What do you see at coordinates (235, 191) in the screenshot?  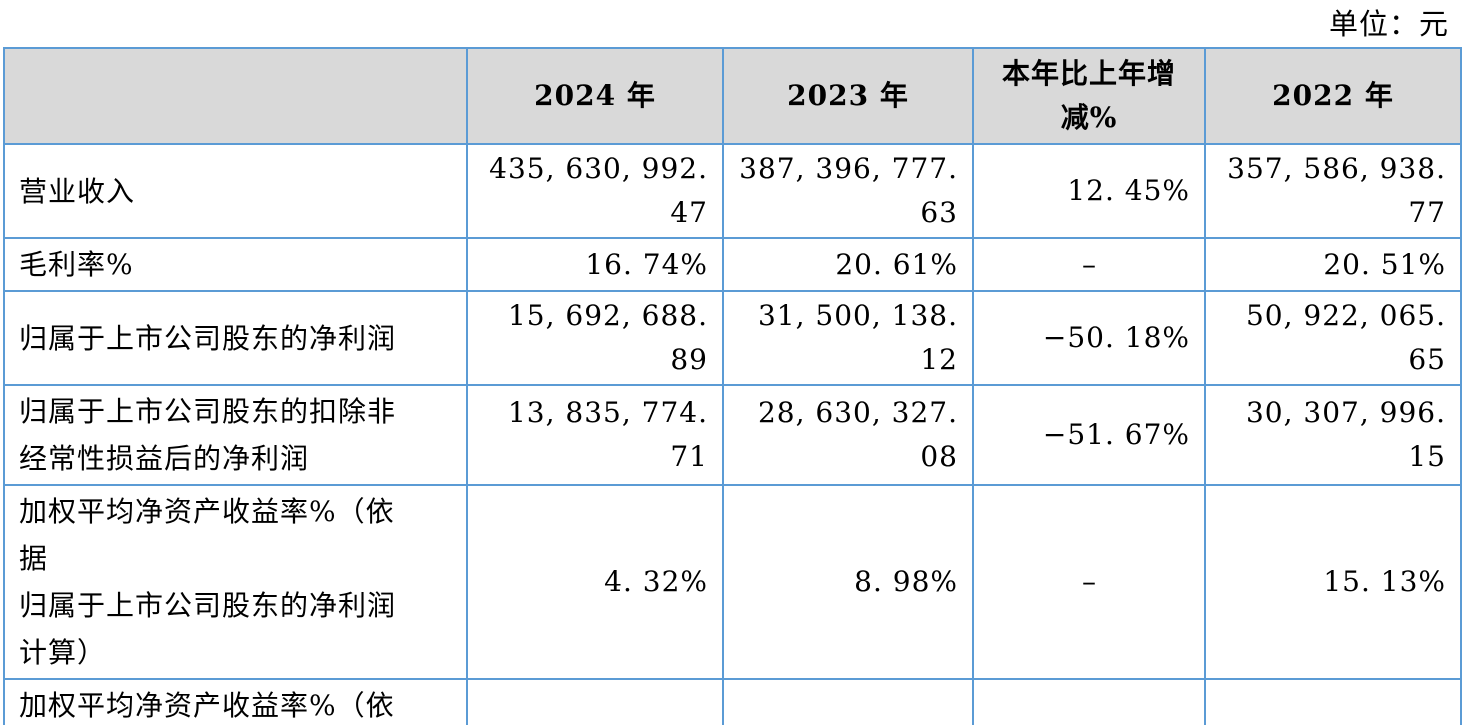 I see `row-label: 营业收入` at bounding box center [235, 191].